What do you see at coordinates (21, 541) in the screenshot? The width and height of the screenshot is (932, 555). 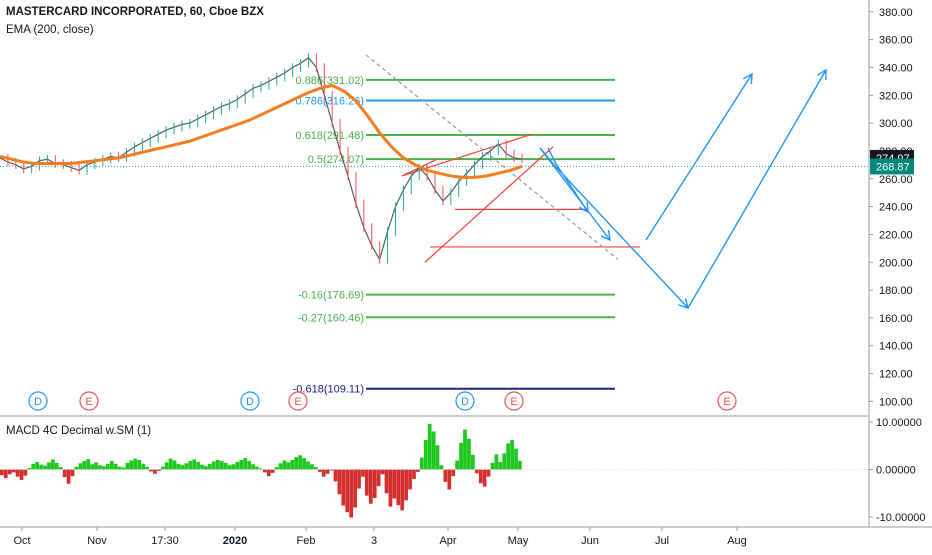 I see `time-tick-label: Oct` at bounding box center [21, 541].